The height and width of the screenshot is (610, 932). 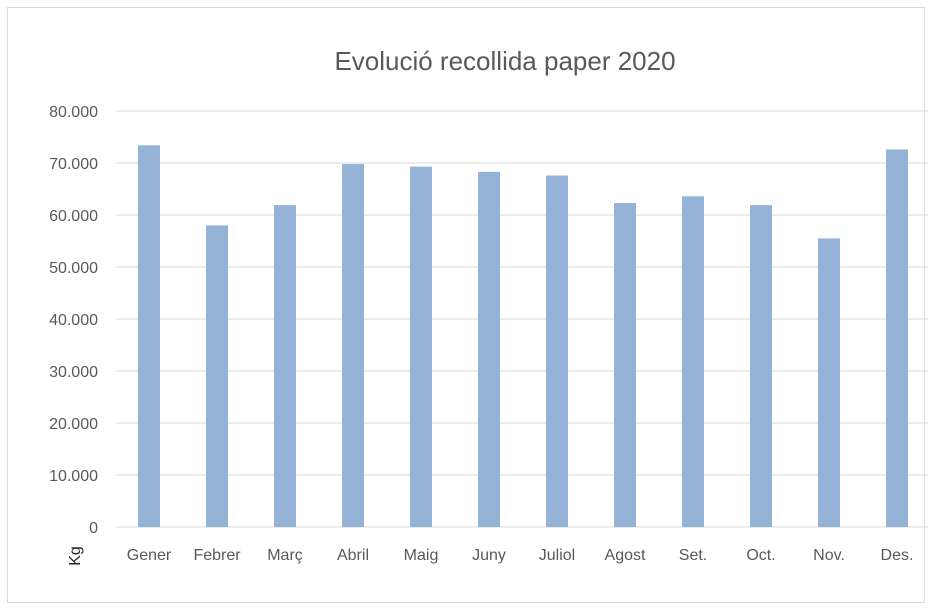 I want to click on bar-abril, so click(x=353, y=346).